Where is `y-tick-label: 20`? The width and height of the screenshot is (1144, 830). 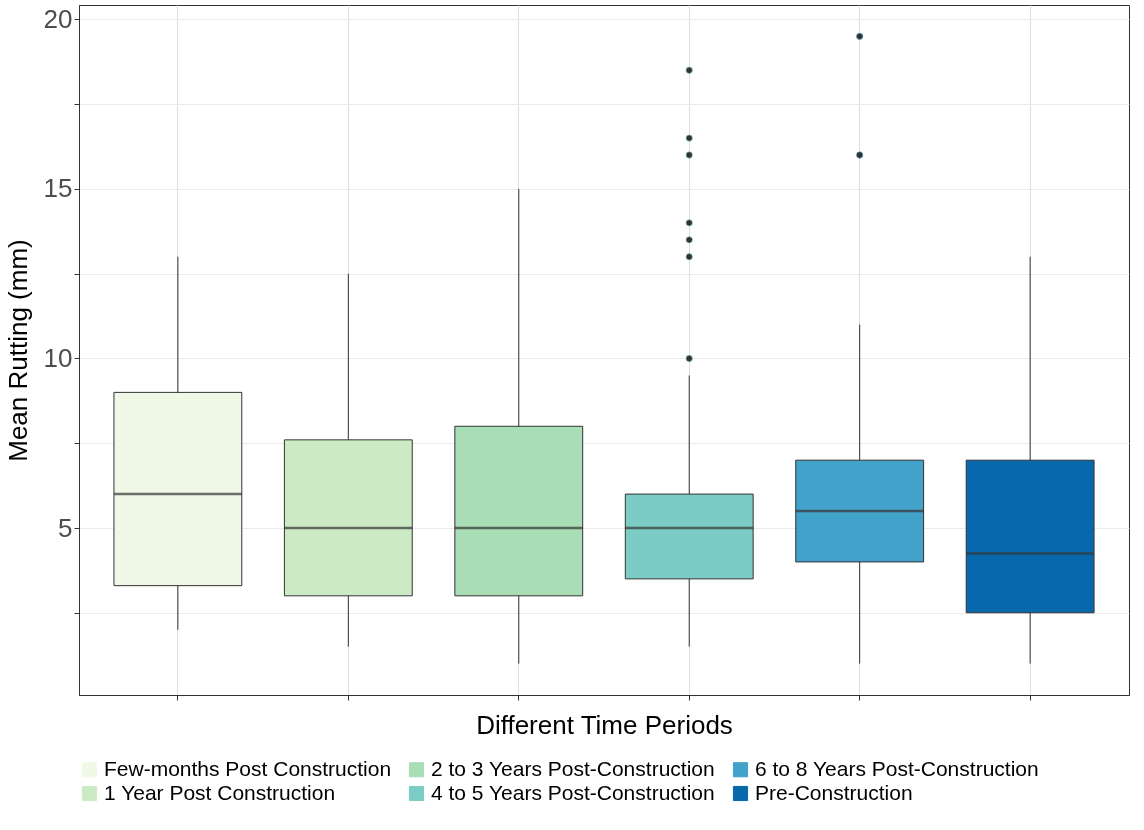
y-tick-label: 20 is located at coordinates (58, 18).